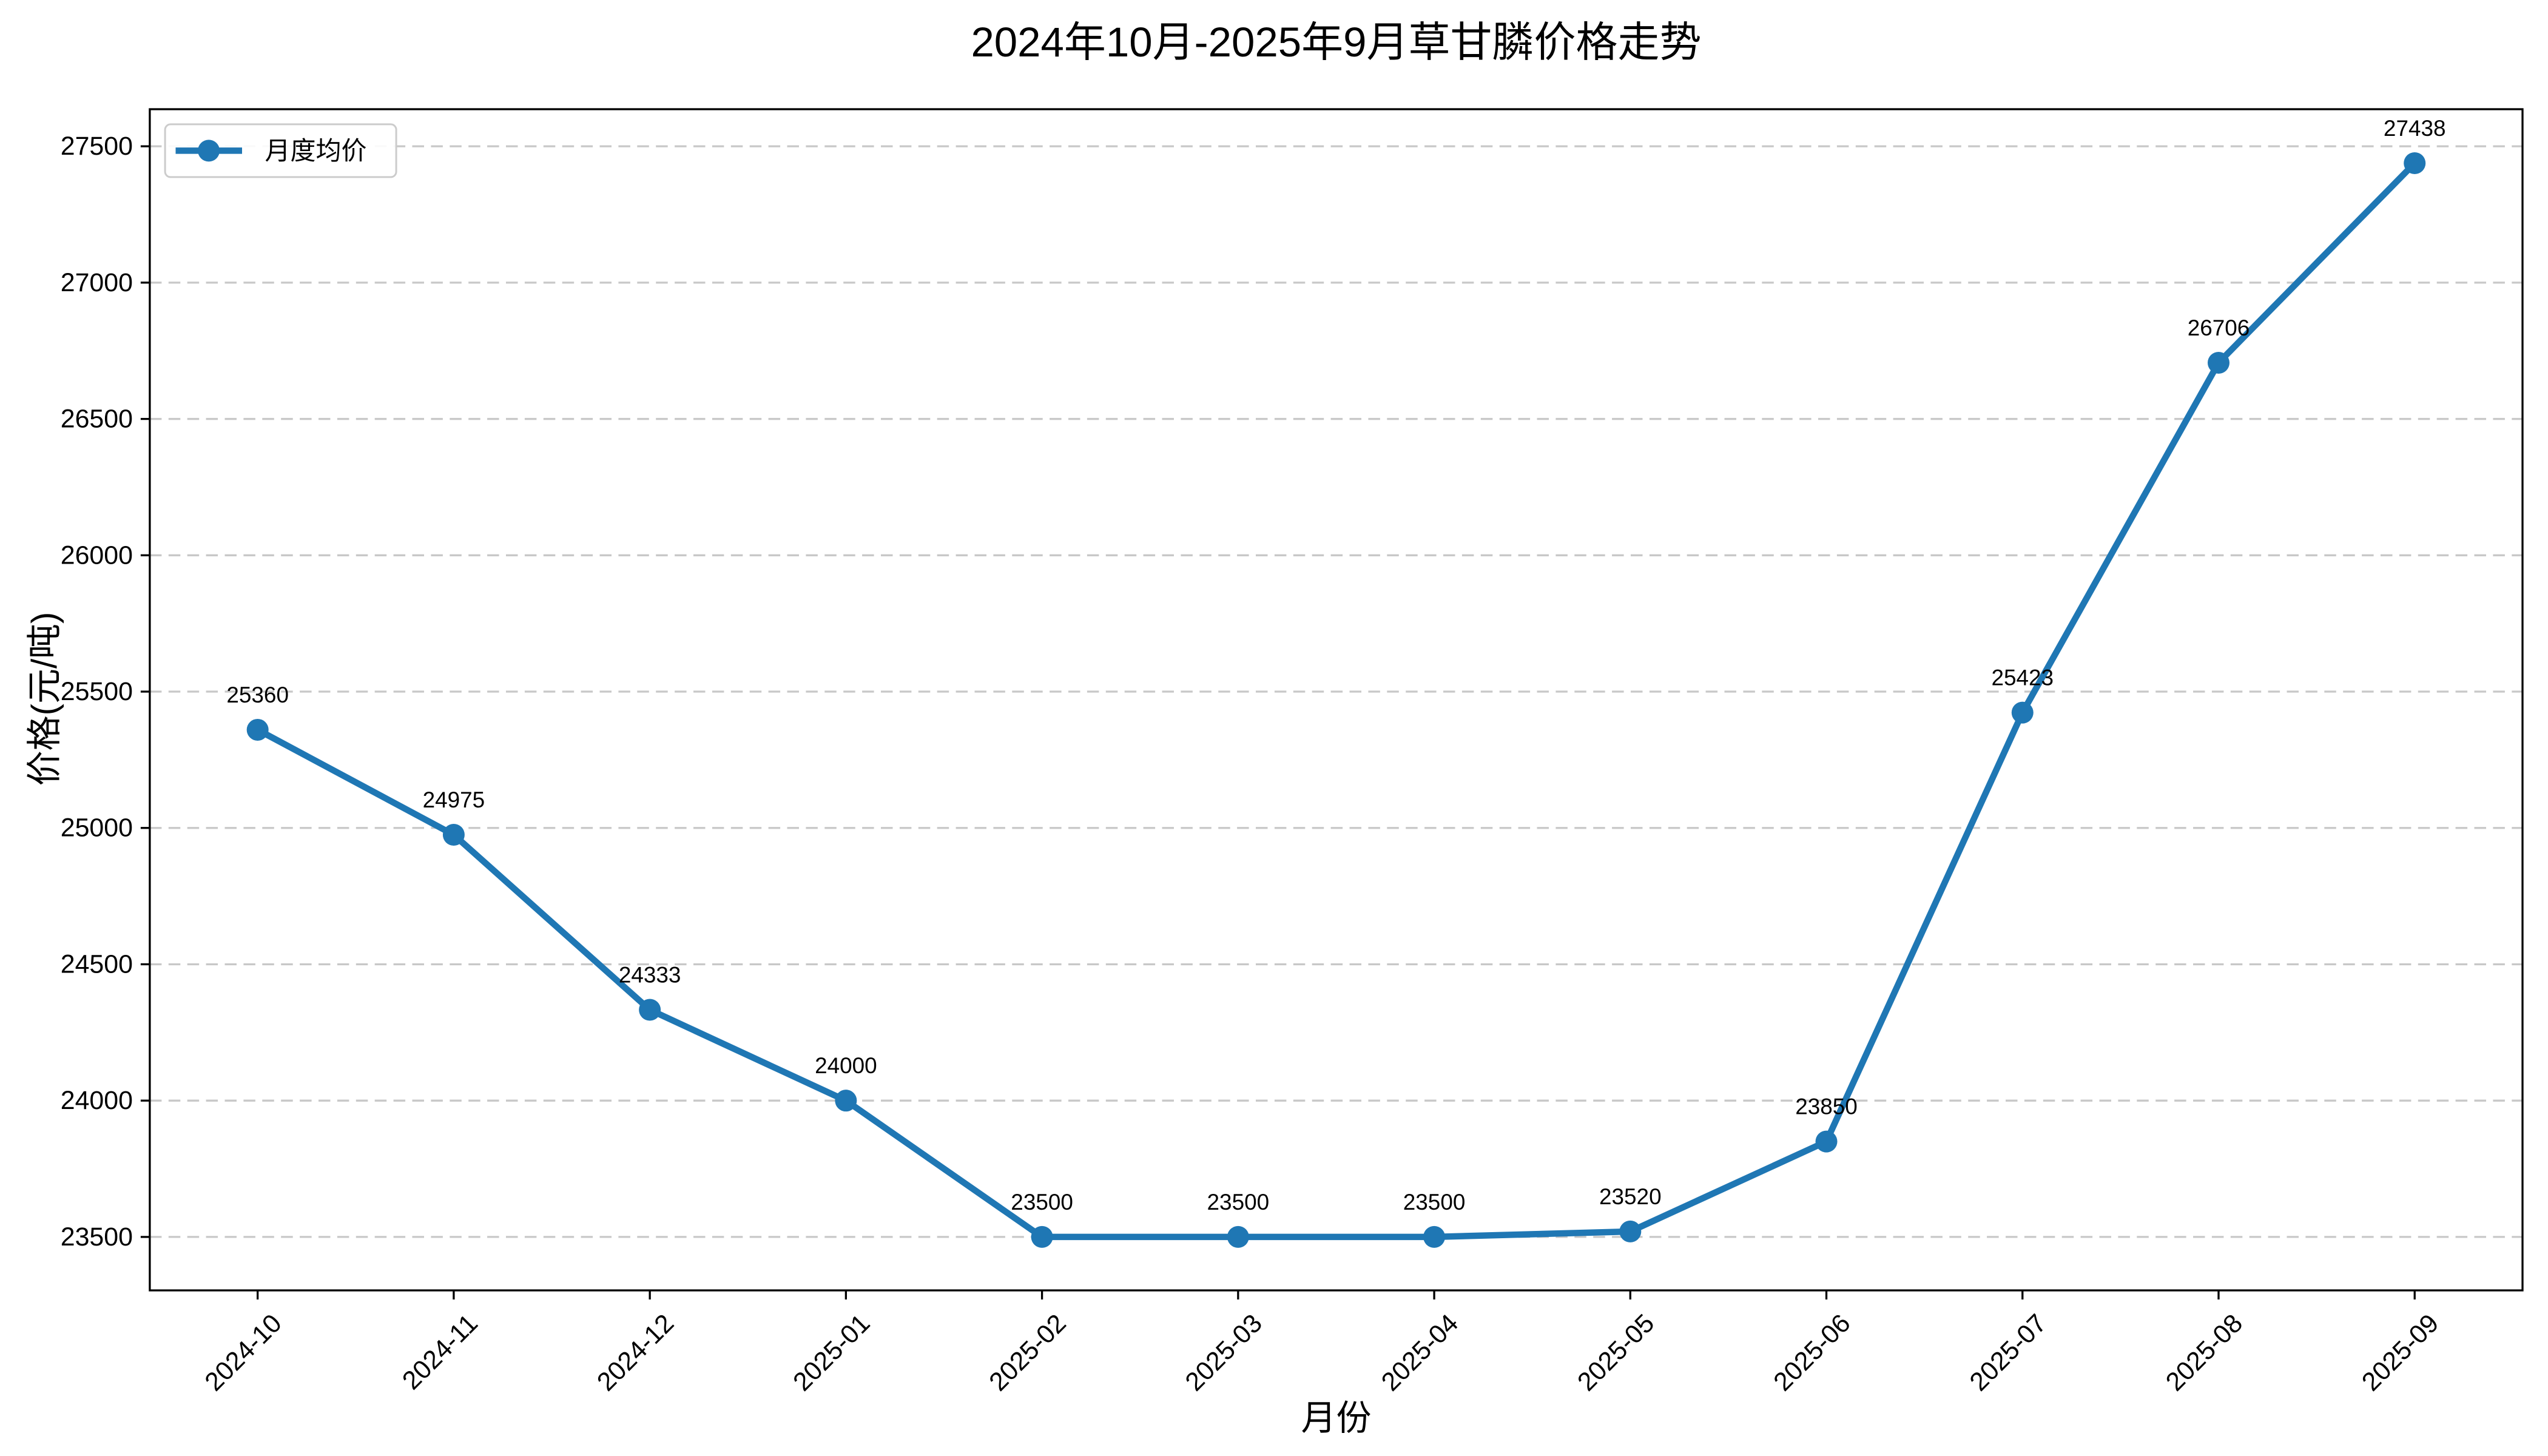  I want to click on x-tick-label: 2025-09, so click(2400, 1353).